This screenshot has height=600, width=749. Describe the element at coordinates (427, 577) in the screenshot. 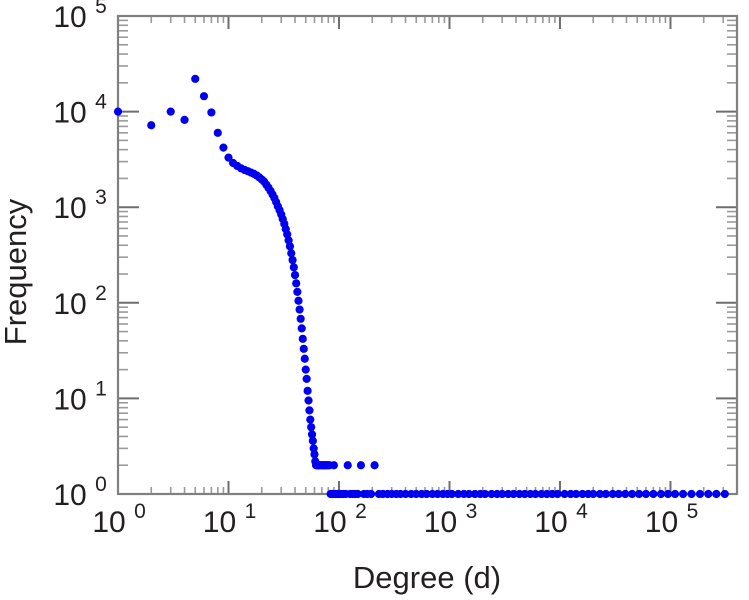

I see `x-axis-title: Degree (d)` at that location.